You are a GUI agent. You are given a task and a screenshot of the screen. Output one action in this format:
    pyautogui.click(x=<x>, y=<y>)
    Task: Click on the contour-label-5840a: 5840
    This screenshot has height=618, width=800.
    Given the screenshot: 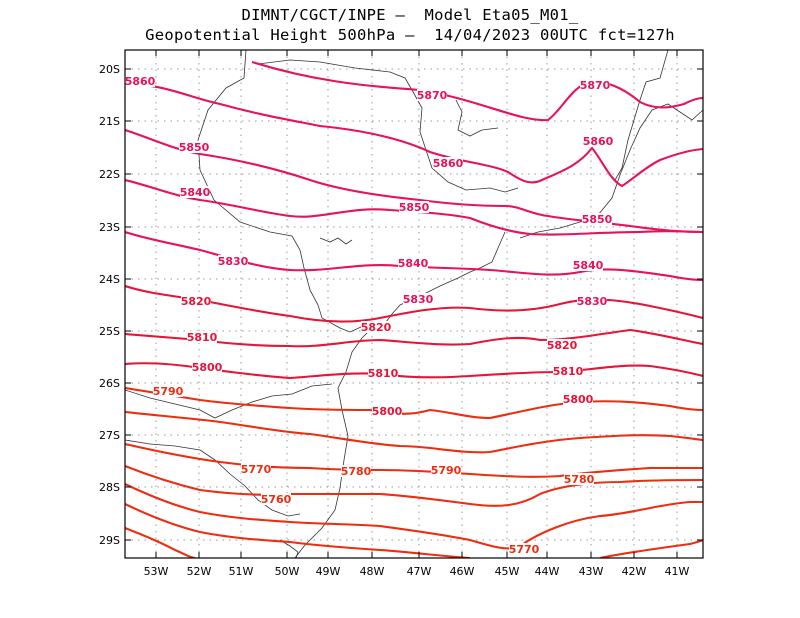 What is the action you would take?
    pyautogui.click(x=195, y=192)
    